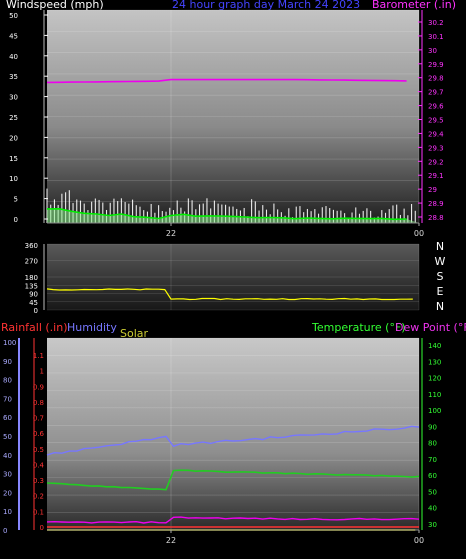 This screenshot has width=466, height=559. I want to click on y-tick-label: 29.6, so click(436, 107).